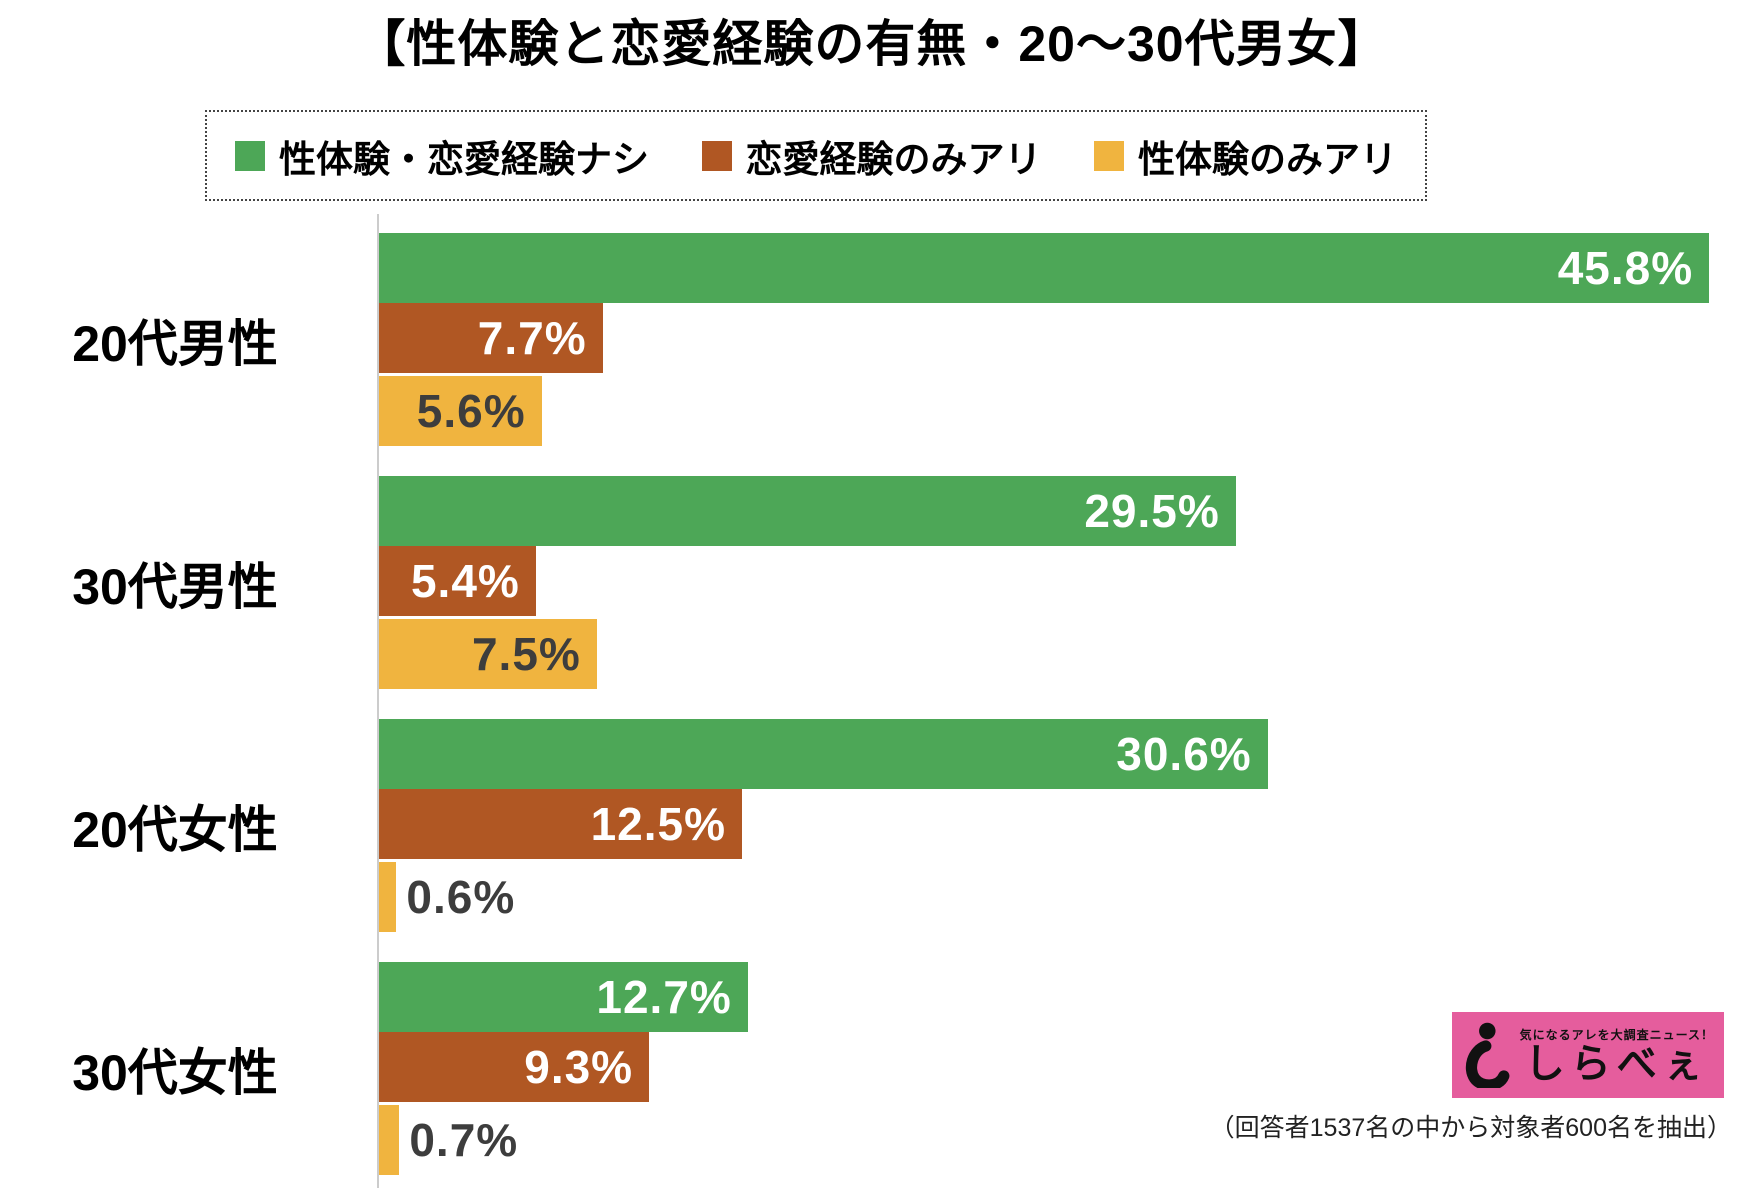 This screenshot has height=1188, width=1744. Describe the element at coordinates (1487, 1055) in the screenshot. I see `shirabee-logo-icon` at that location.